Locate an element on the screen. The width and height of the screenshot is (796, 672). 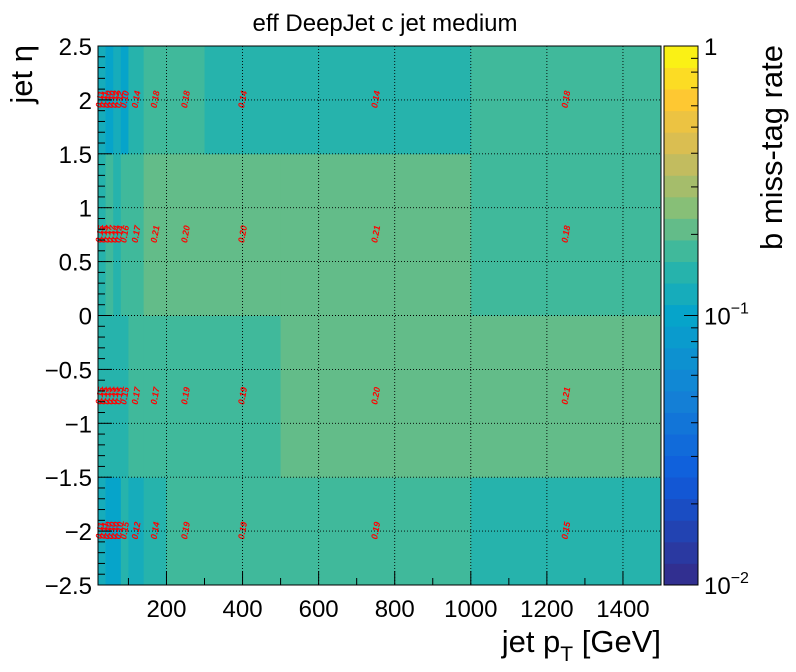
y-tick-label: 0.5 is located at coordinates (75, 263).